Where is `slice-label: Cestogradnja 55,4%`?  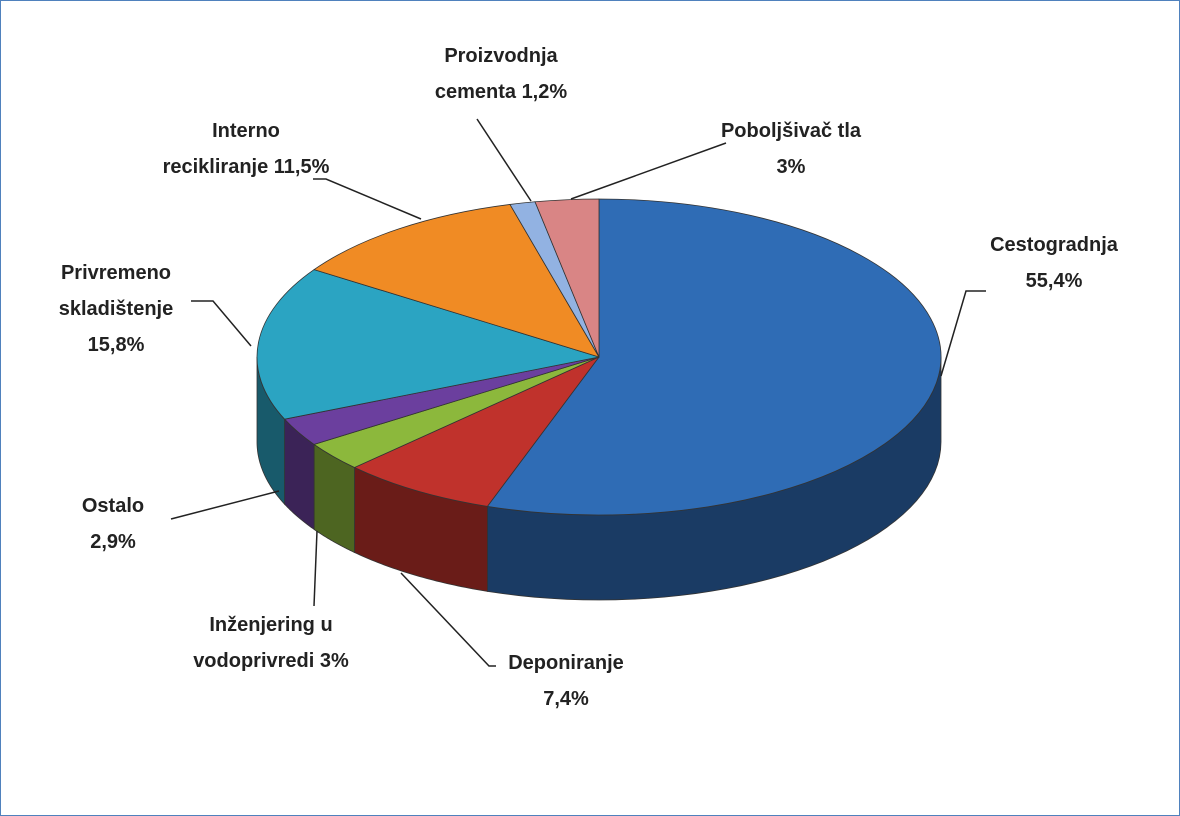 slice-label: Cestogradnja 55,4% is located at coordinates (1054, 263).